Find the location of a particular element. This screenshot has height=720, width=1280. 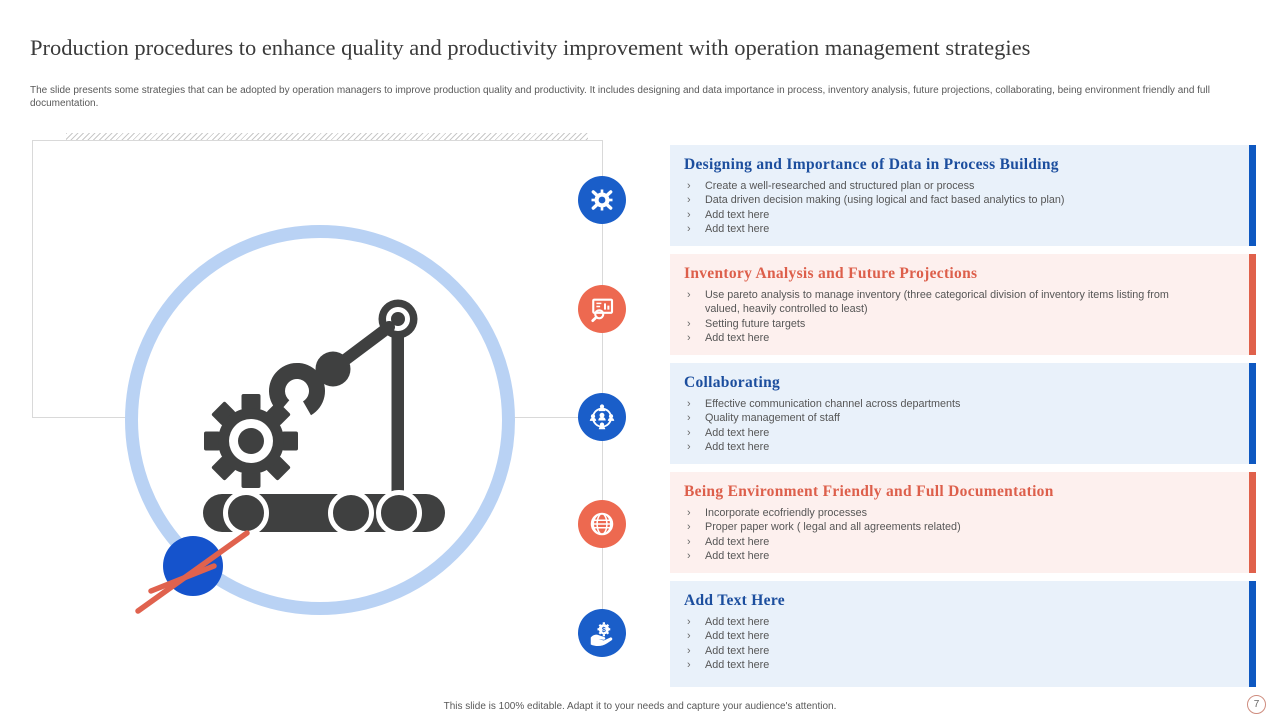

analysis-presentation-magnifier-icon is located at coordinates (602, 309).